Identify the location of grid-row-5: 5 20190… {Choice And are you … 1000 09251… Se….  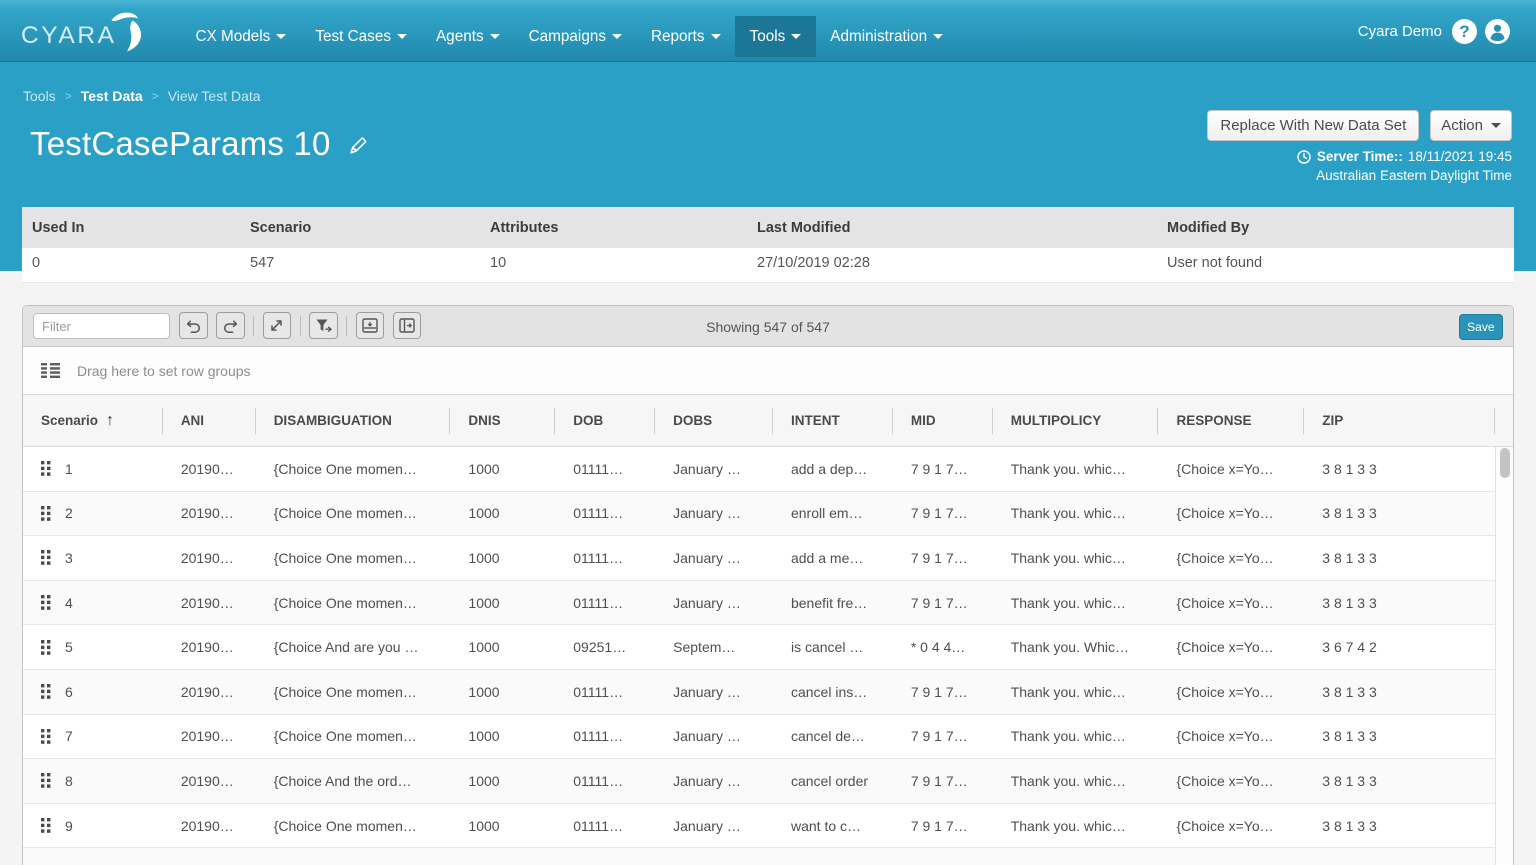
(759, 647).